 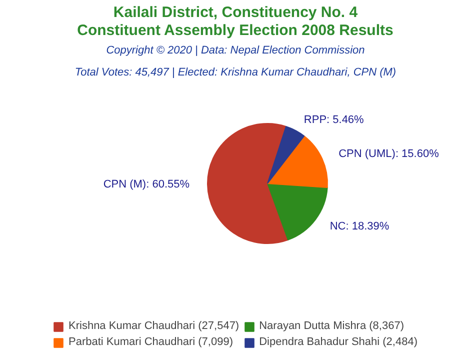 I want to click on chart-title: Kailali District, Constituency No. 4 Constituent Assembly Election 2008 Results, so click(x=235, y=21).